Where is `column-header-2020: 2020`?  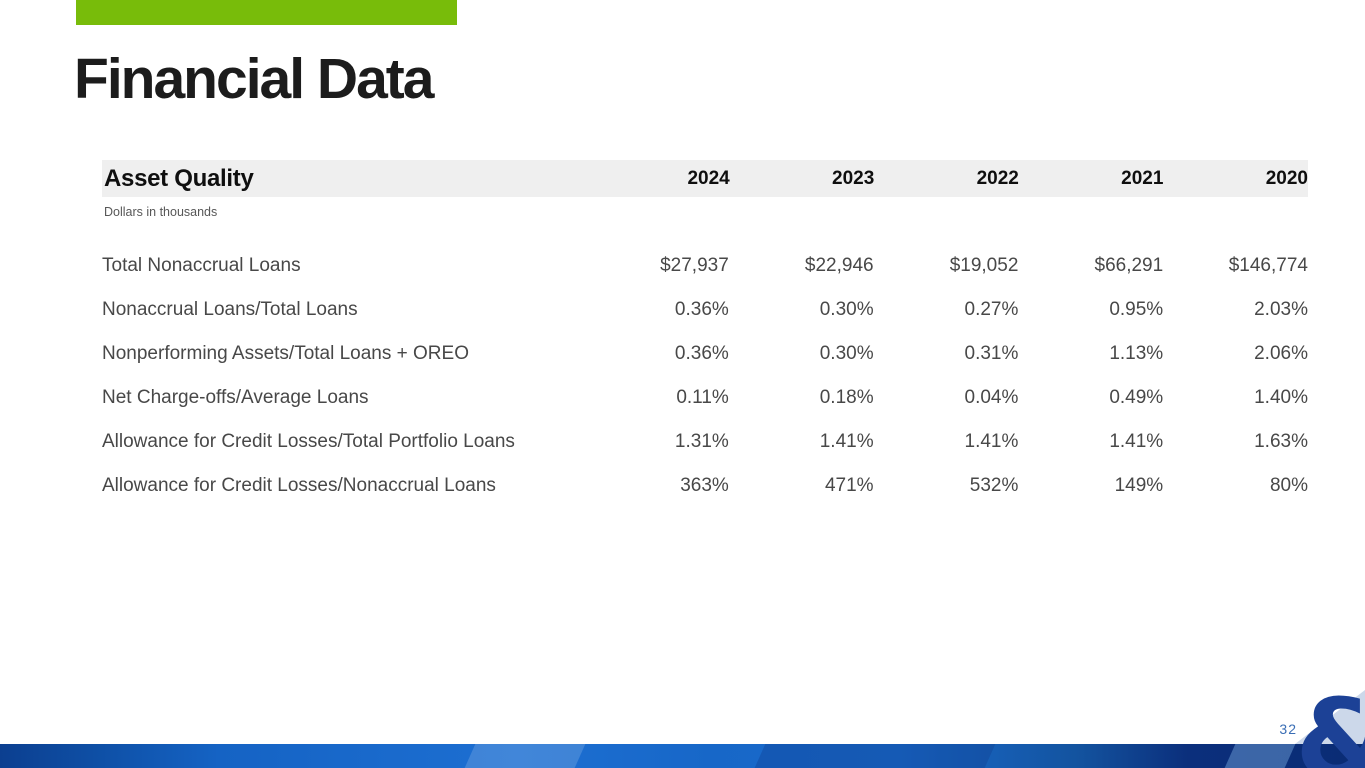 column-header-2020: 2020 is located at coordinates (1287, 178).